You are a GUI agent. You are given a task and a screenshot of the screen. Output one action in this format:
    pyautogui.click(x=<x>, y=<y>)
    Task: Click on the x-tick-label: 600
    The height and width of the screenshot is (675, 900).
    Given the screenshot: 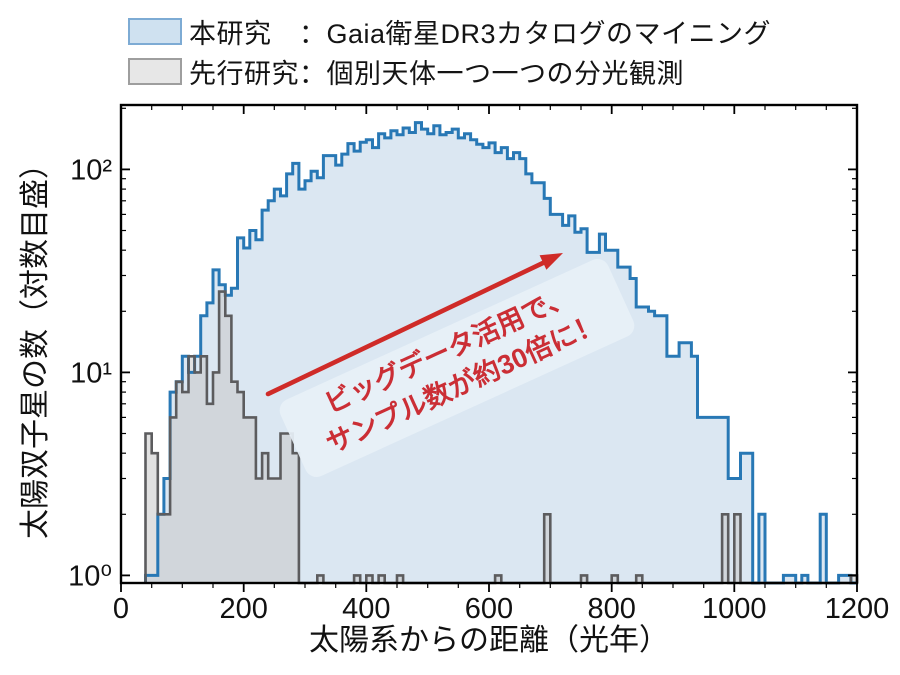 What is the action you would take?
    pyautogui.click(x=489, y=609)
    